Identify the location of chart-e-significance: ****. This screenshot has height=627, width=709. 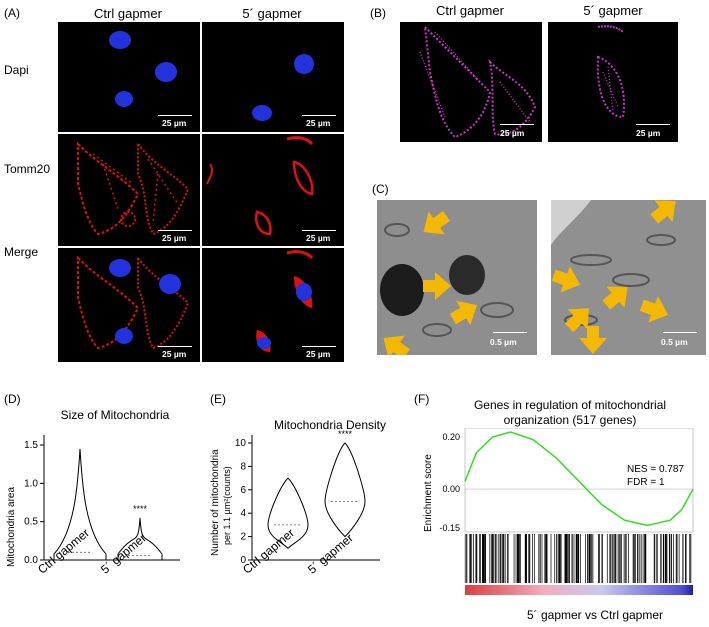
(345, 434).